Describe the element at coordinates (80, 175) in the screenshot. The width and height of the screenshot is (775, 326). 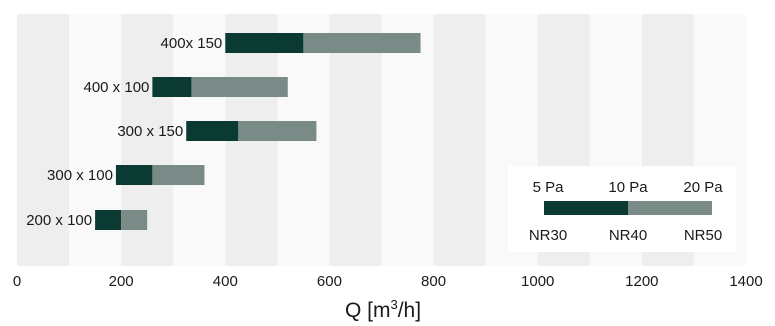
I see `category-label: 300 x 100` at that location.